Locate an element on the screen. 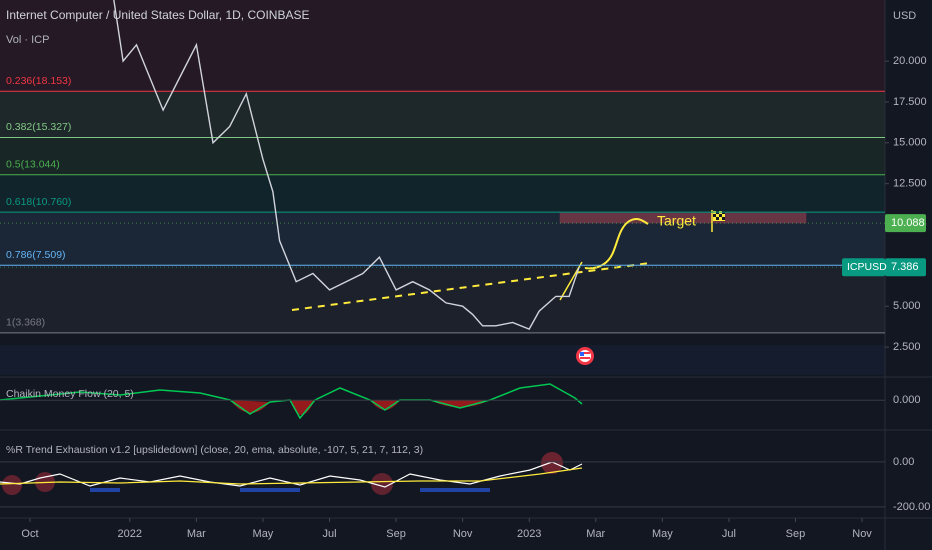 This screenshot has width=932, height=550. y-tick-label: 15.000 is located at coordinates (910, 143).